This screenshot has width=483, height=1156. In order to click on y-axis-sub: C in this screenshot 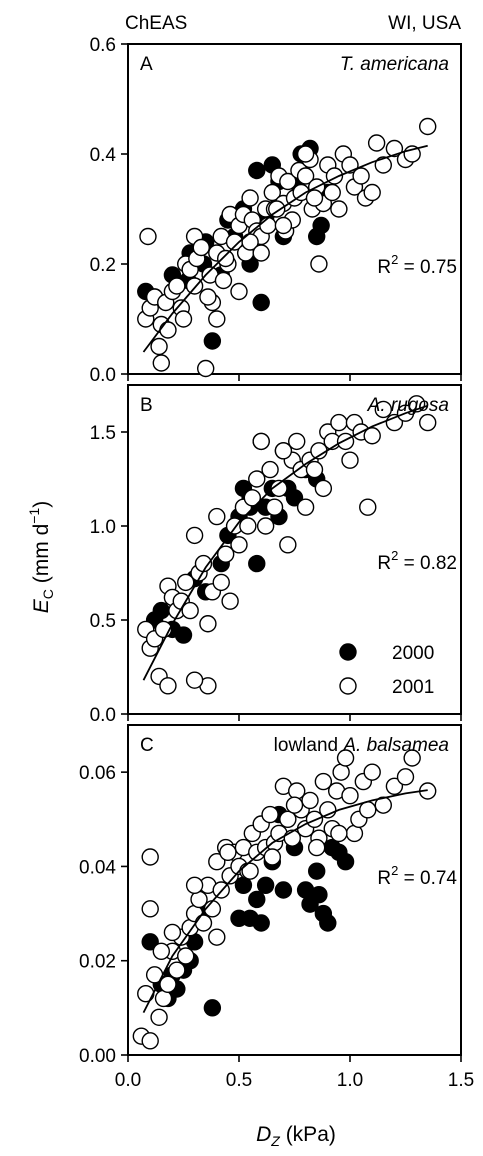, I will do `click(48, 594)`.